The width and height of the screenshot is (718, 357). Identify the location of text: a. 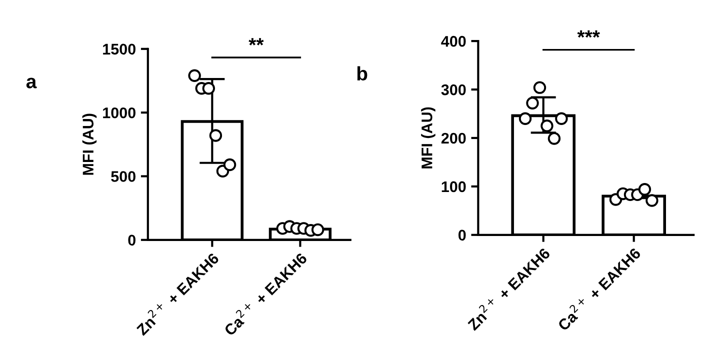
(31, 83).